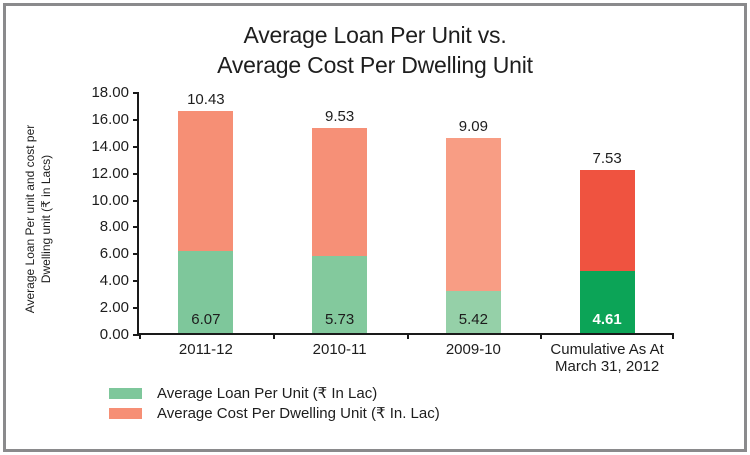  What do you see at coordinates (340, 319) in the screenshot?
I see `loan-value-label: 5.73` at bounding box center [340, 319].